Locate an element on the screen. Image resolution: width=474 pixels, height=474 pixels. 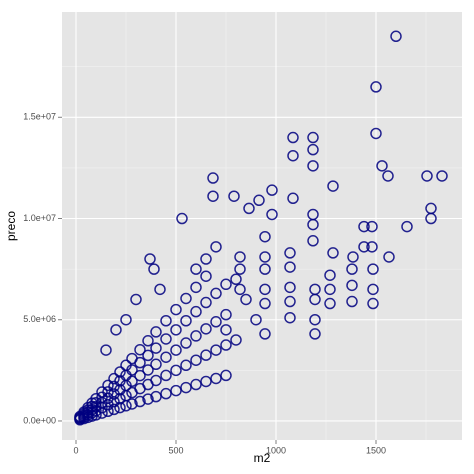
x-tick-label: 500 is located at coordinates (175, 450).